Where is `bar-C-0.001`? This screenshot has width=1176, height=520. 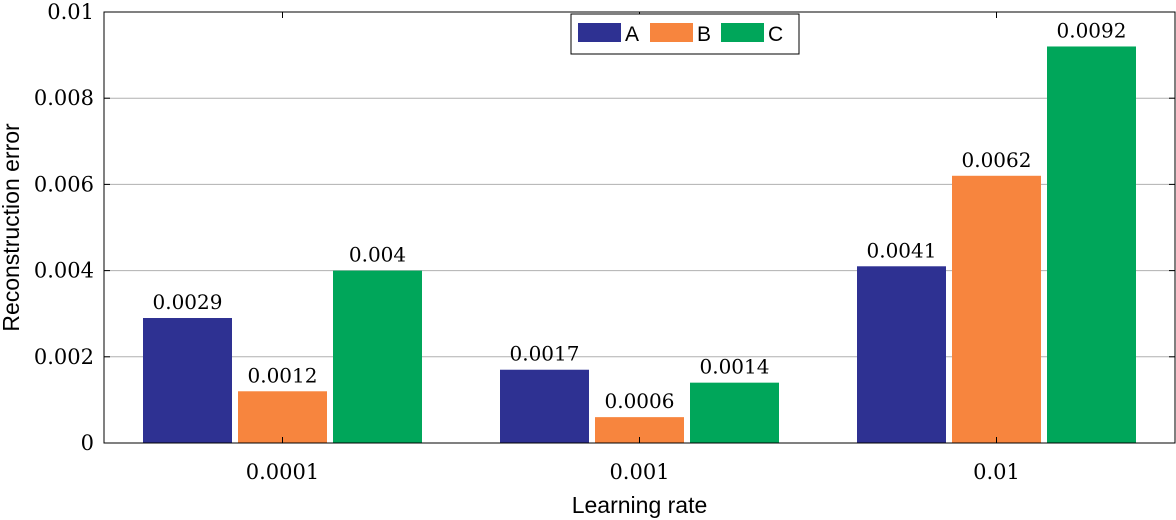 bar-C-0.001 is located at coordinates (734, 412).